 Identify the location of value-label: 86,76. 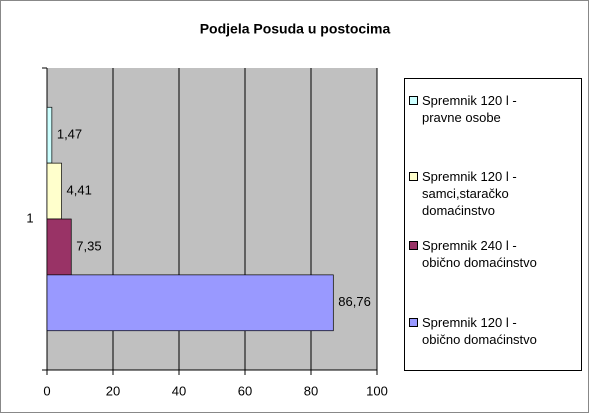
(354, 301).